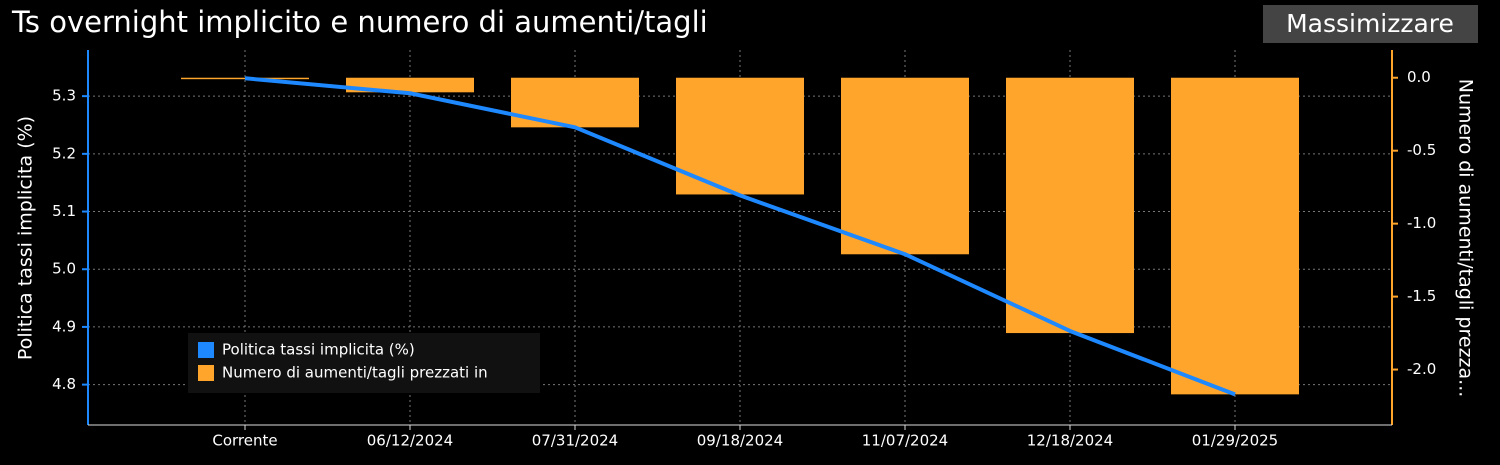  What do you see at coordinates (740, 441) in the screenshot?
I see `x-tick-label: 09/18/2024` at bounding box center [740, 441].